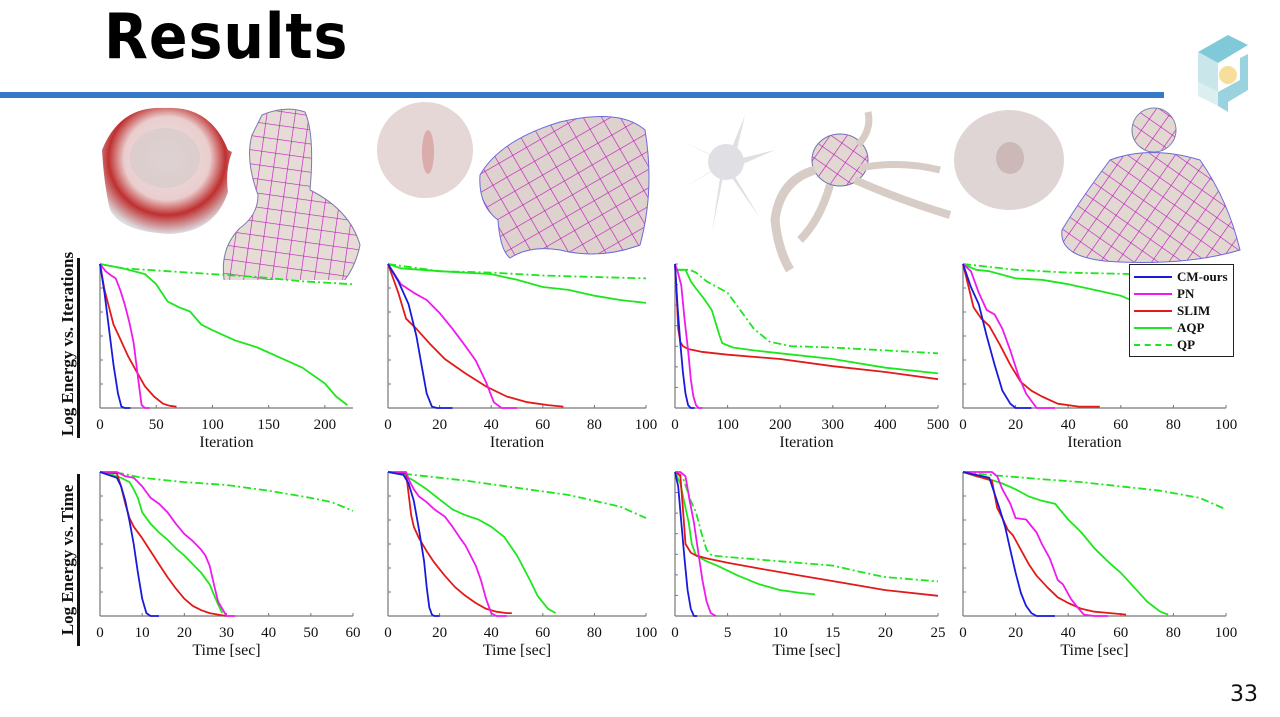 This screenshot has width=1280, height=717. Describe the element at coordinates (425, 150) in the screenshot. I see `mesh-bear-uv` at that location.